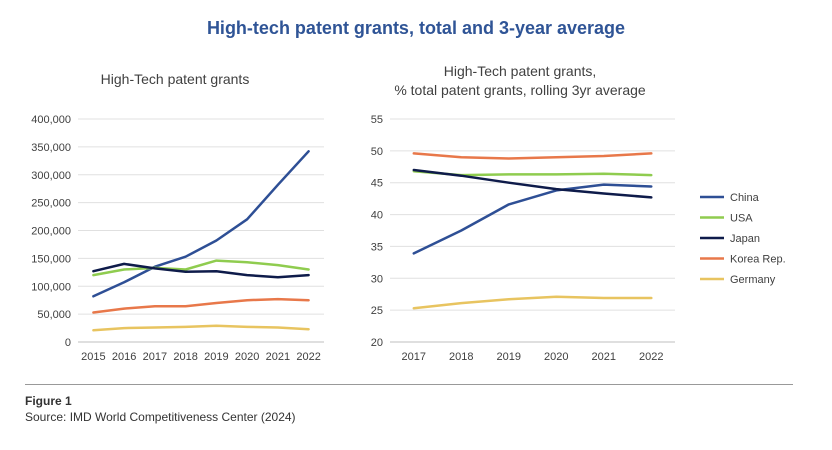 The height and width of the screenshot is (450, 832). Describe the element at coordinates (532, 183) in the screenshot. I see `right-chart-series-line-japan` at that location.